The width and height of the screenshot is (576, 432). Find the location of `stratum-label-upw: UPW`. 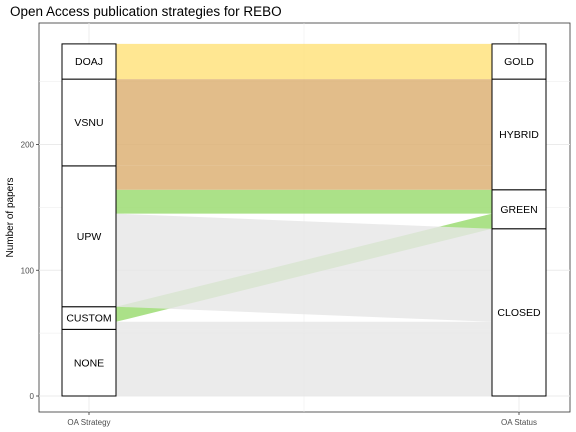

stratum-label-upw: UPW is located at coordinates (89, 237).